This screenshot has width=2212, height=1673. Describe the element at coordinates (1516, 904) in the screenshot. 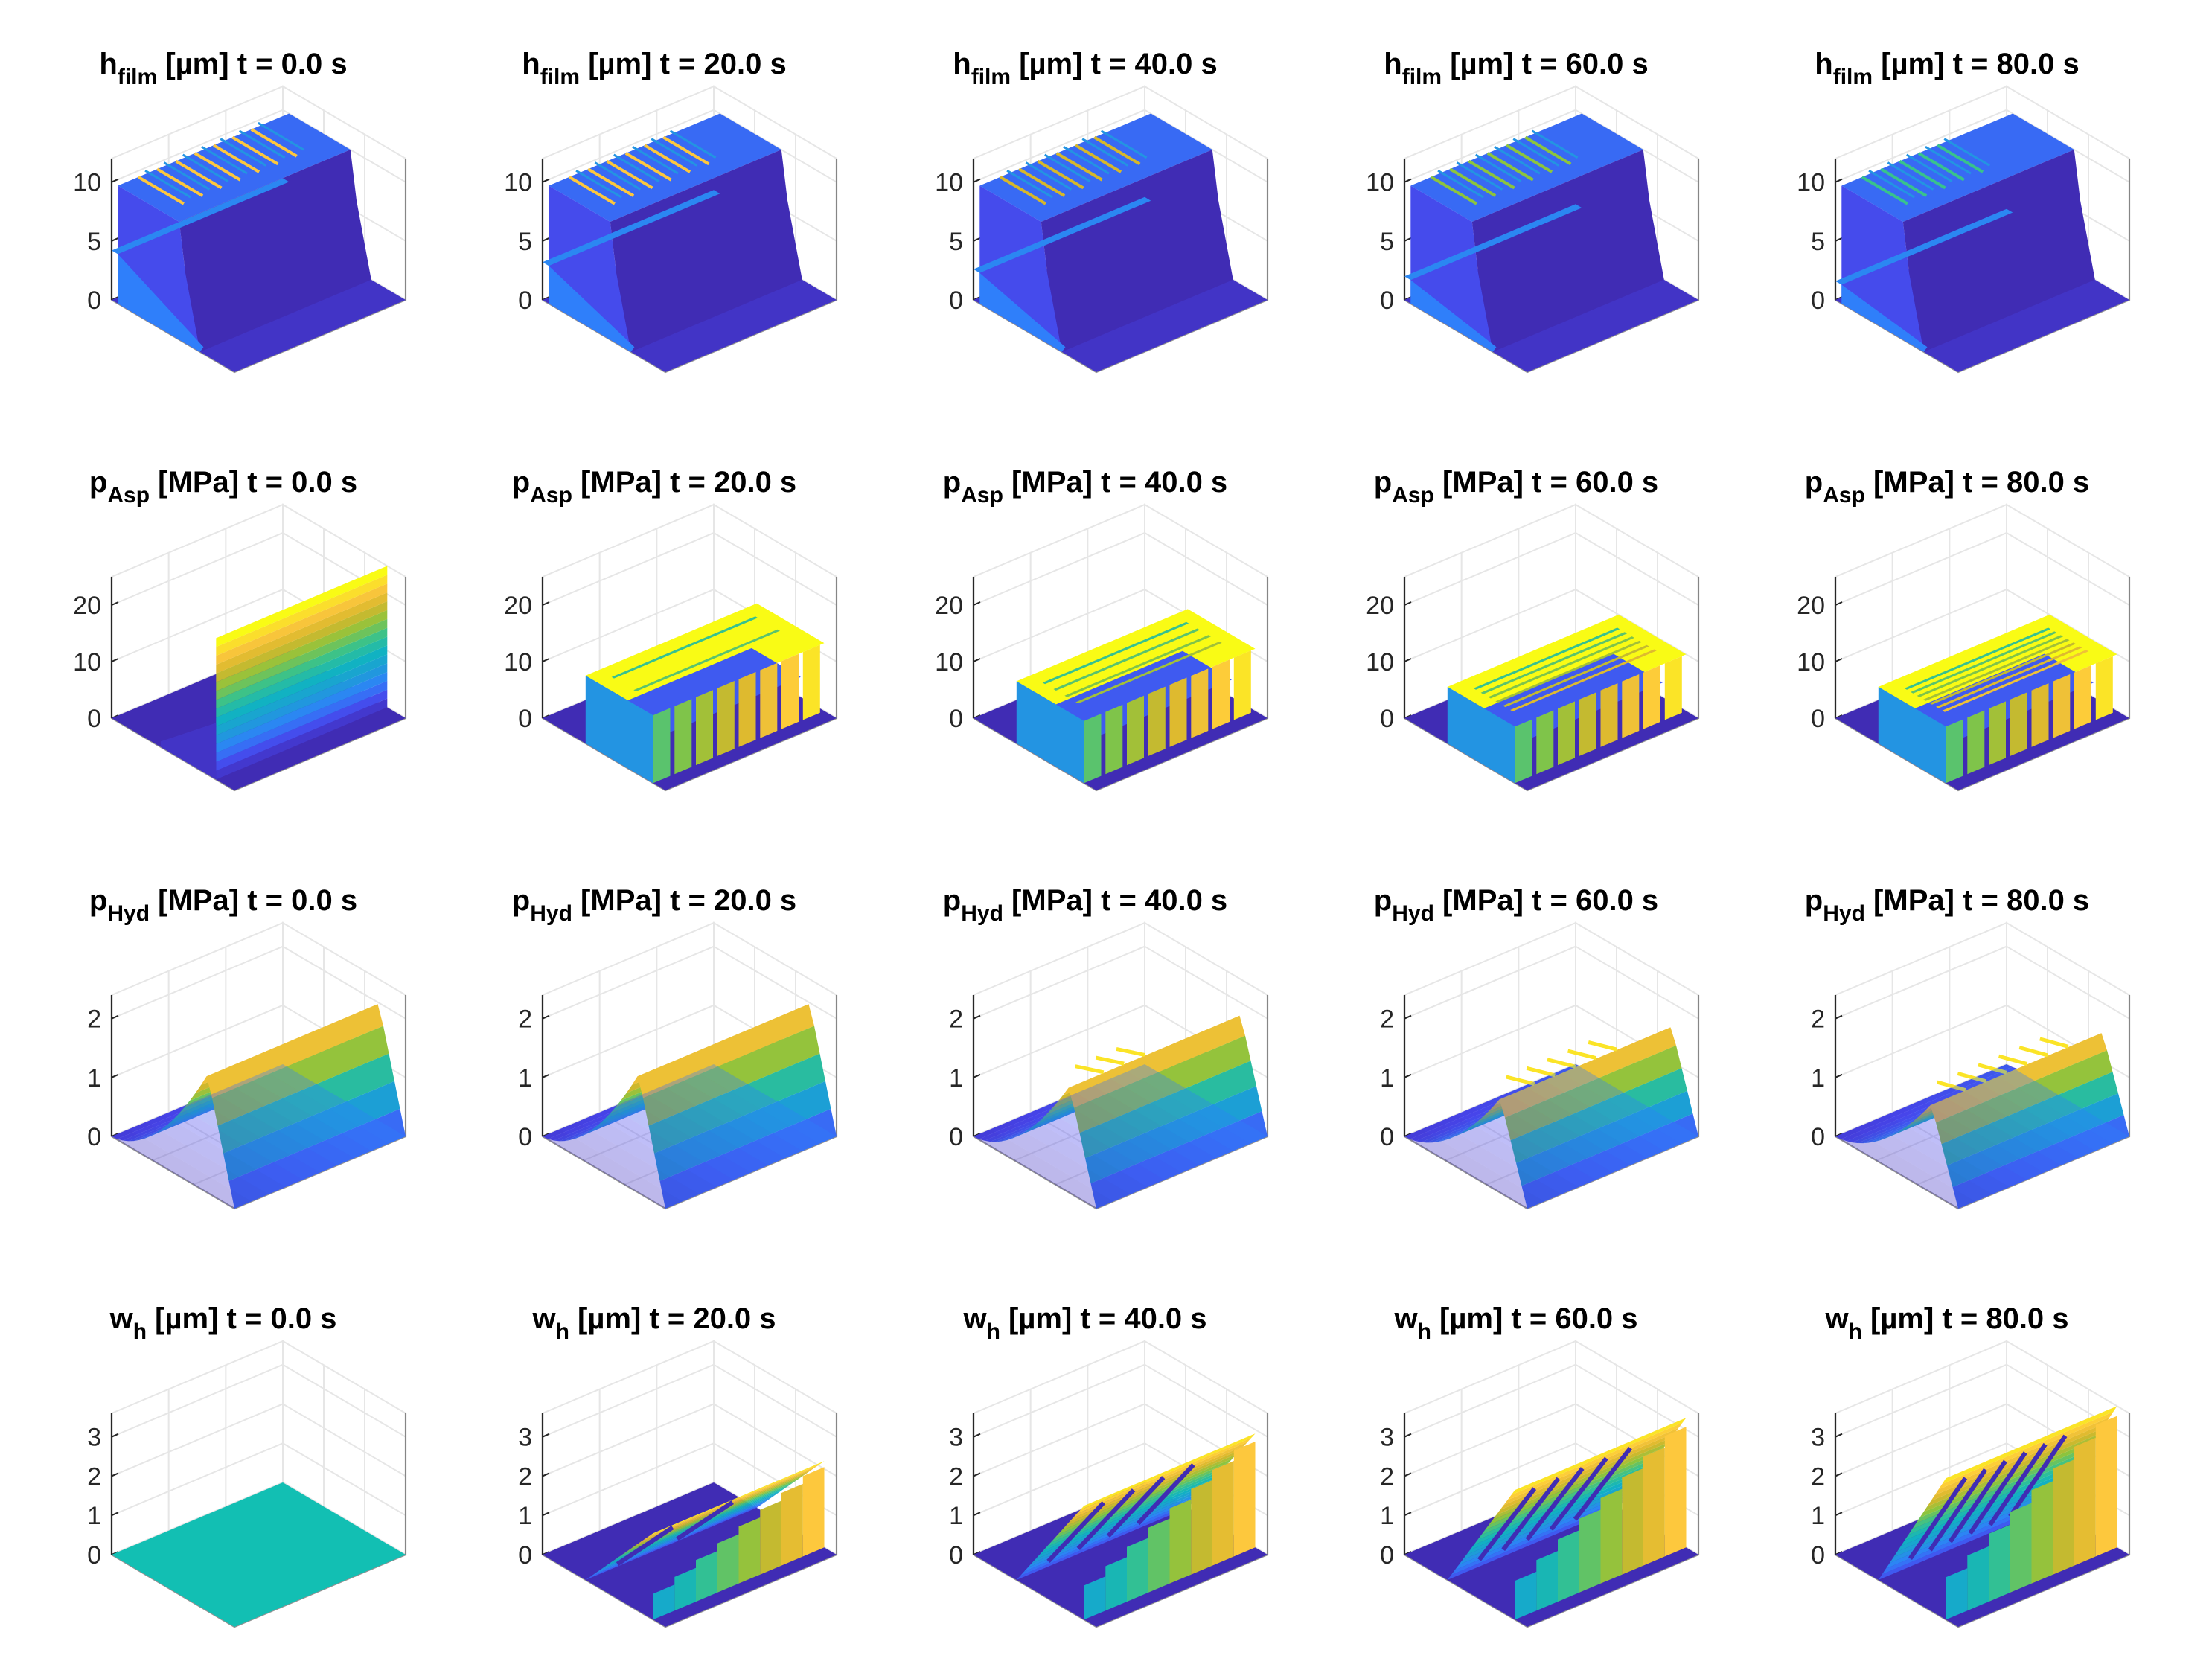

I see `panel-title: pHyd [MPa] t = 60.0 s` at that location.